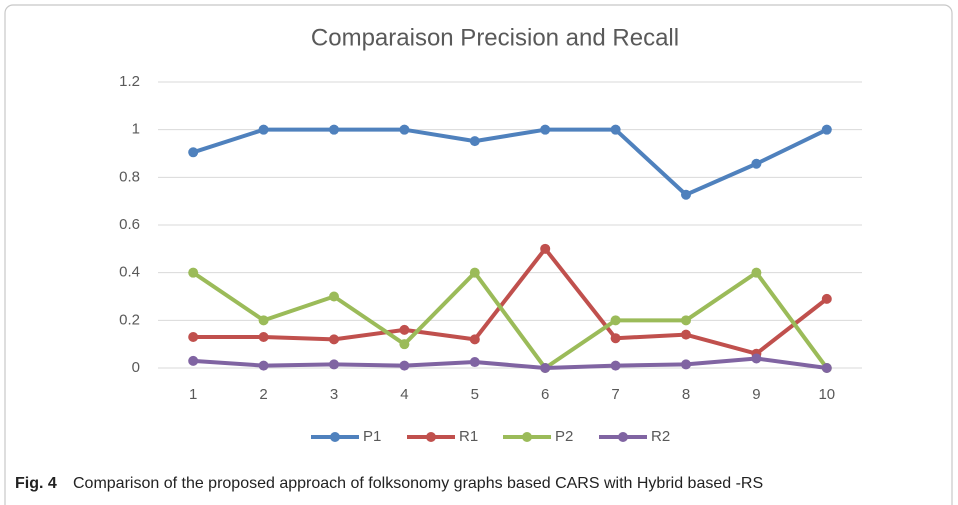 This screenshot has width=958, height=505. I want to click on x-tick-label: 5, so click(475, 394).